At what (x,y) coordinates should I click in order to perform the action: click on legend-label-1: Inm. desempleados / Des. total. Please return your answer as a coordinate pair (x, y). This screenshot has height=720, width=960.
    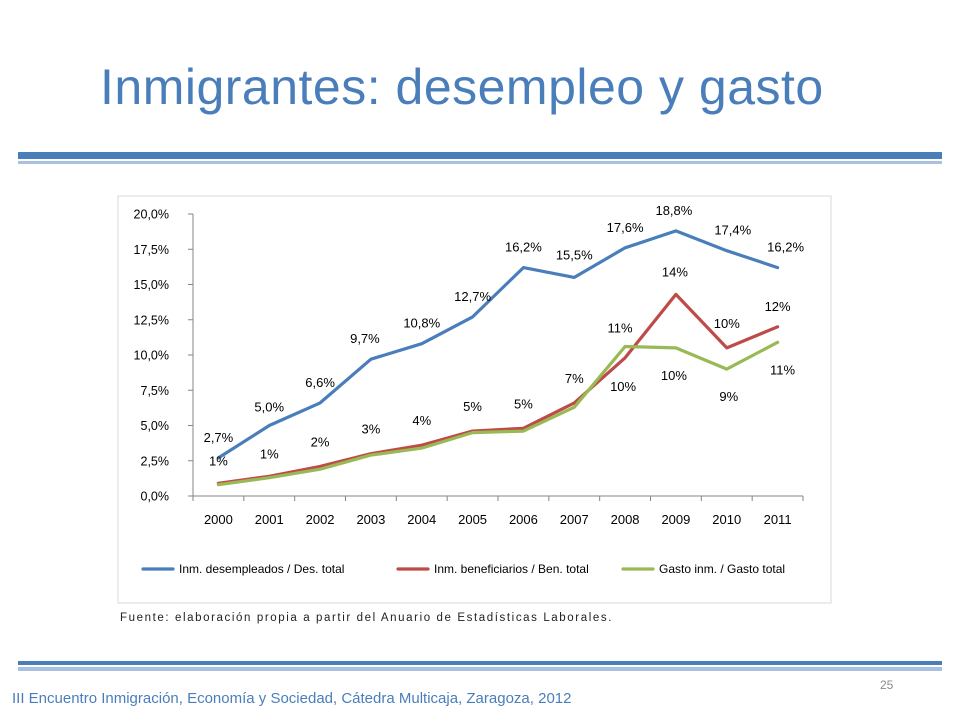
    Looking at the image, I should click on (261, 569).